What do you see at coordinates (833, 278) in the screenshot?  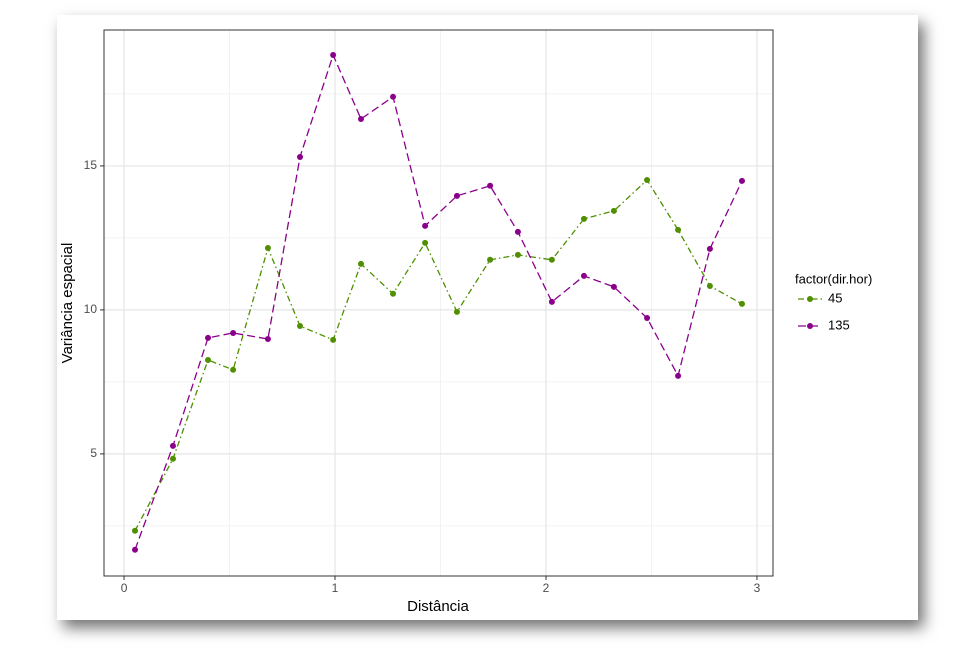 I see `legend-title: factor(dir.hor)` at bounding box center [833, 278].